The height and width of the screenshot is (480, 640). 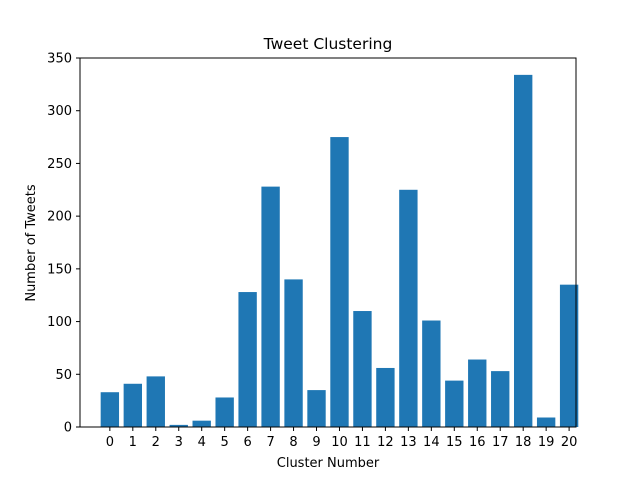 I want to click on x-tick-label: 13, so click(x=408, y=442).